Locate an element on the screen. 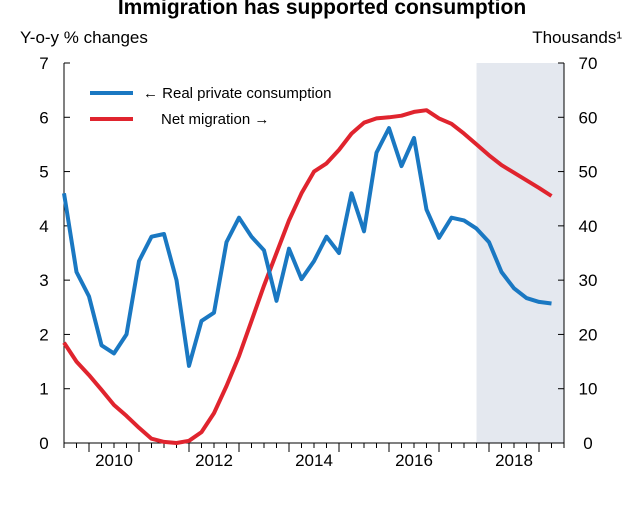  left-tick-label: 3 is located at coordinates (43, 280).